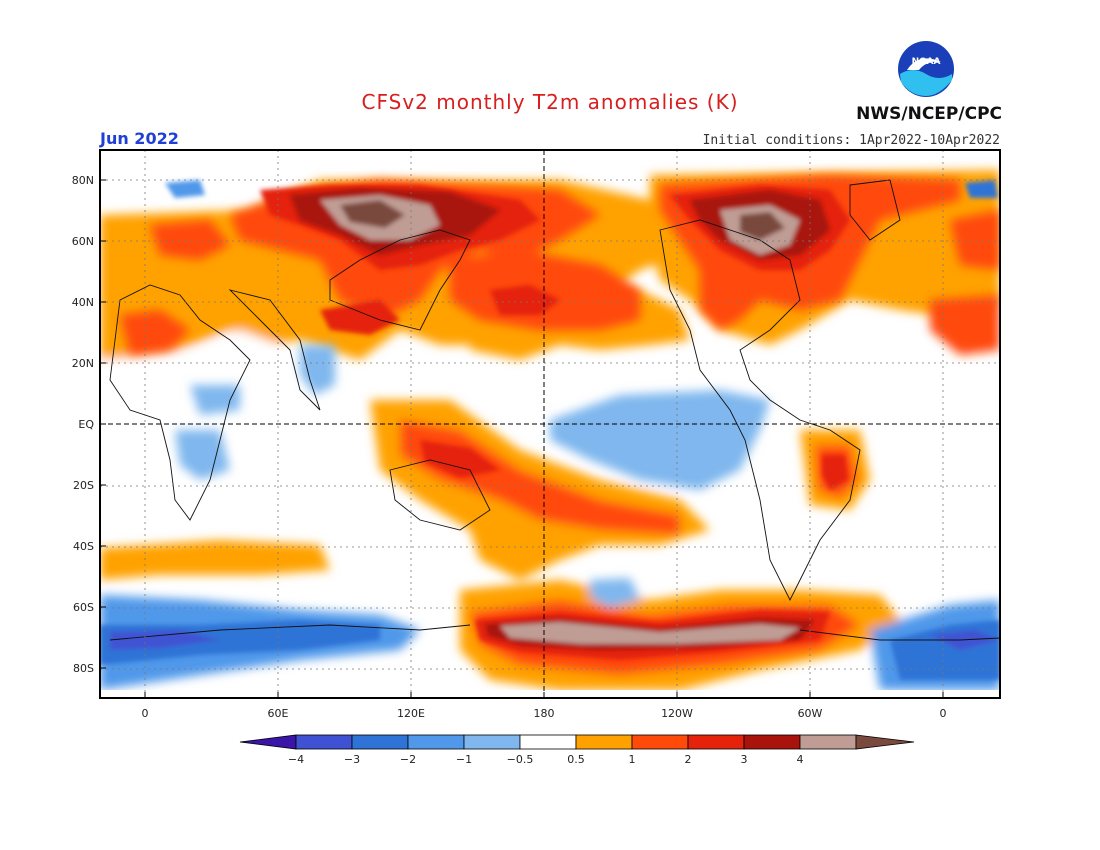 The width and height of the screenshot is (1100, 850). I want to click on lat-tick-label: EQ, so click(86, 424).